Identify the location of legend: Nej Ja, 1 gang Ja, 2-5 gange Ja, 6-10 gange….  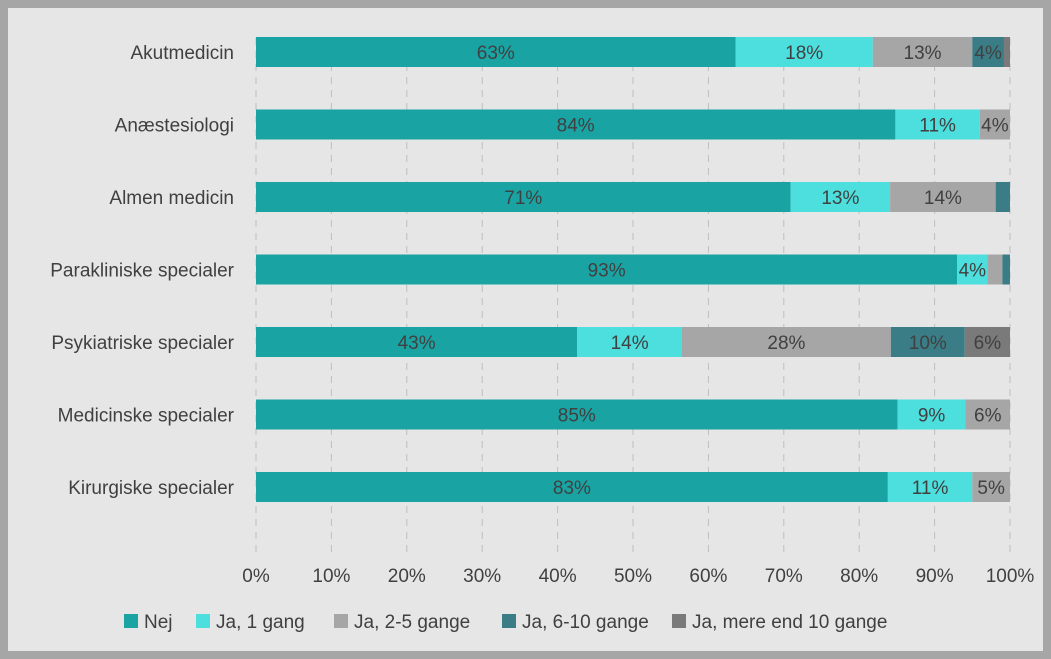
(505, 622).